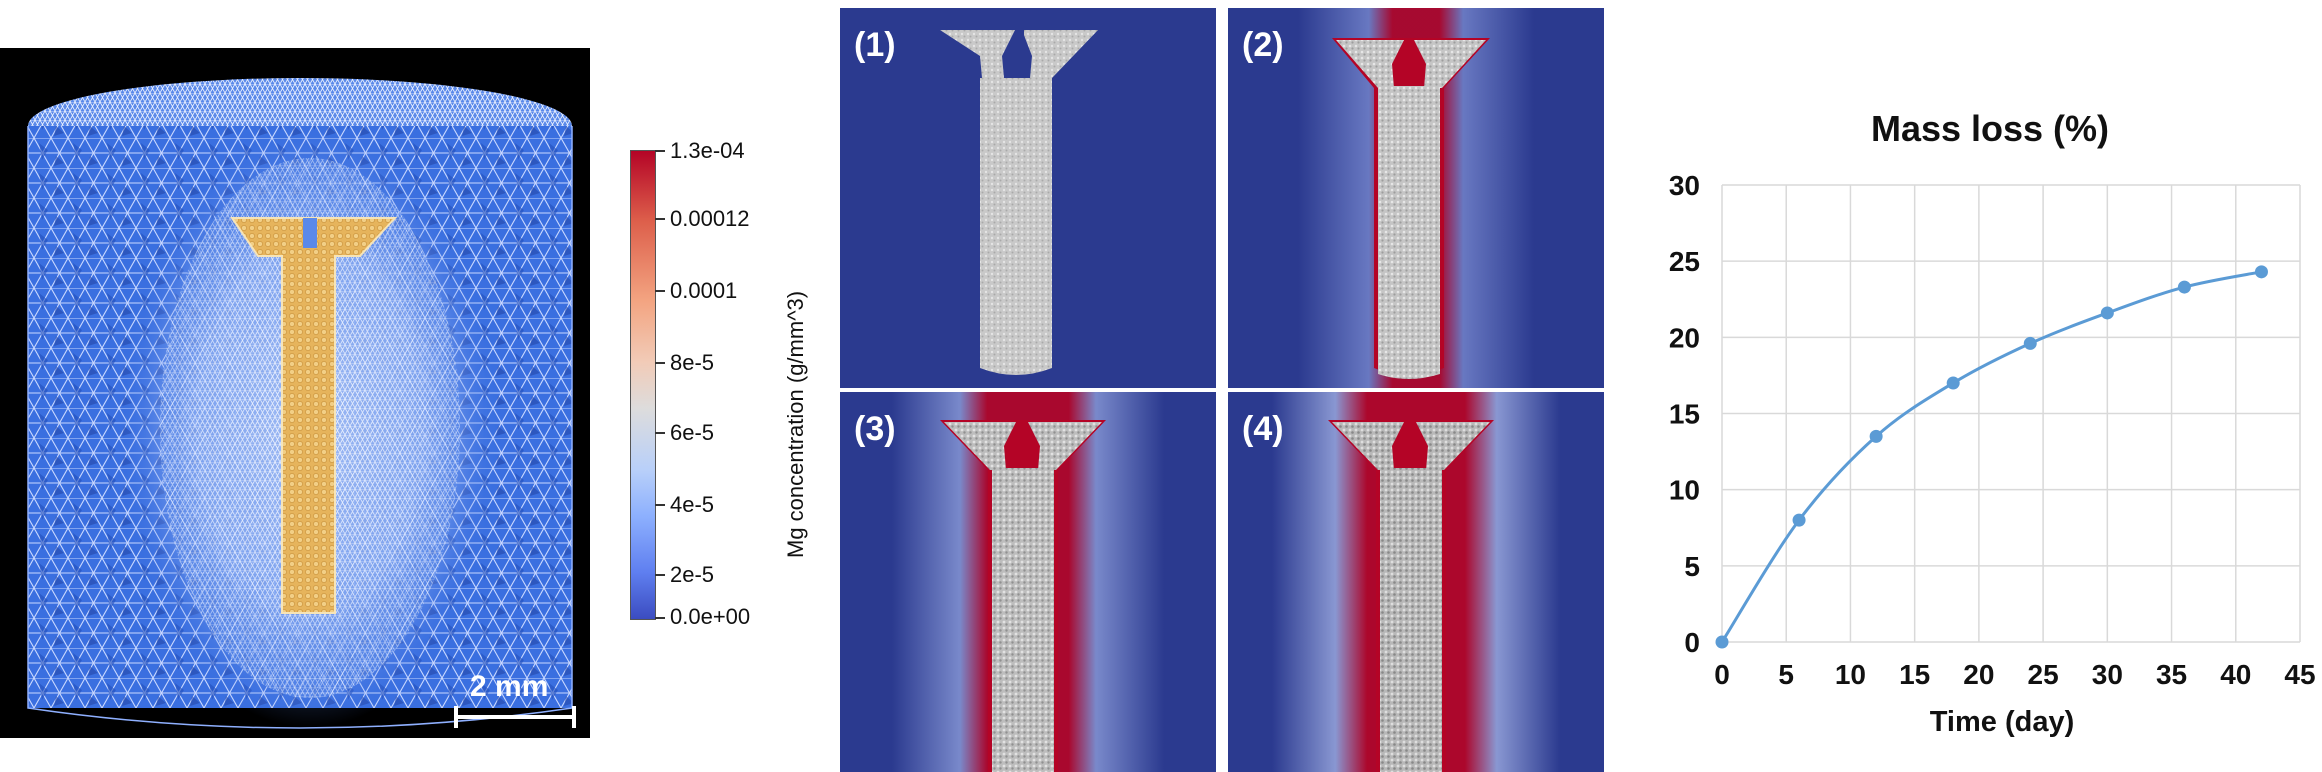 The width and height of the screenshot is (2322, 772). What do you see at coordinates (2171, 674) in the screenshot?
I see `x-tick-label: 35` at bounding box center [2171, 674].